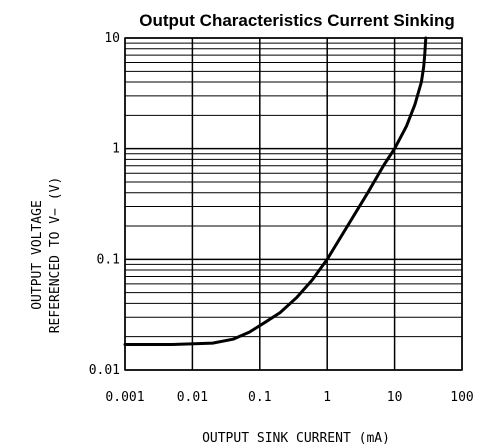 This screenshot has width=483, height=447. I want to click on y-tick-label: 1, so click(116, 149).